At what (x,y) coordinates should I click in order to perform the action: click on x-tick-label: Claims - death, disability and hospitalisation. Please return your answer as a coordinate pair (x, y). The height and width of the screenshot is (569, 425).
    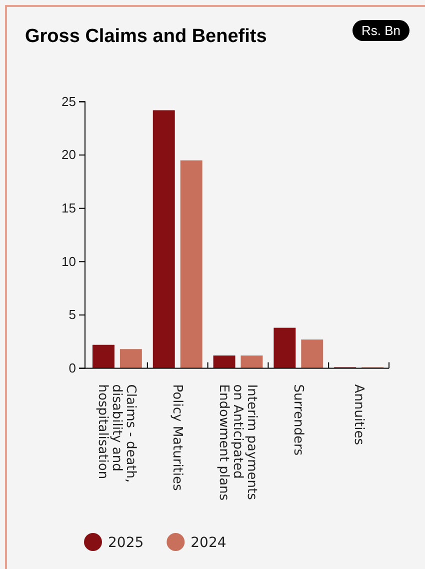
    Looking at the image, I should click on (116, 433).